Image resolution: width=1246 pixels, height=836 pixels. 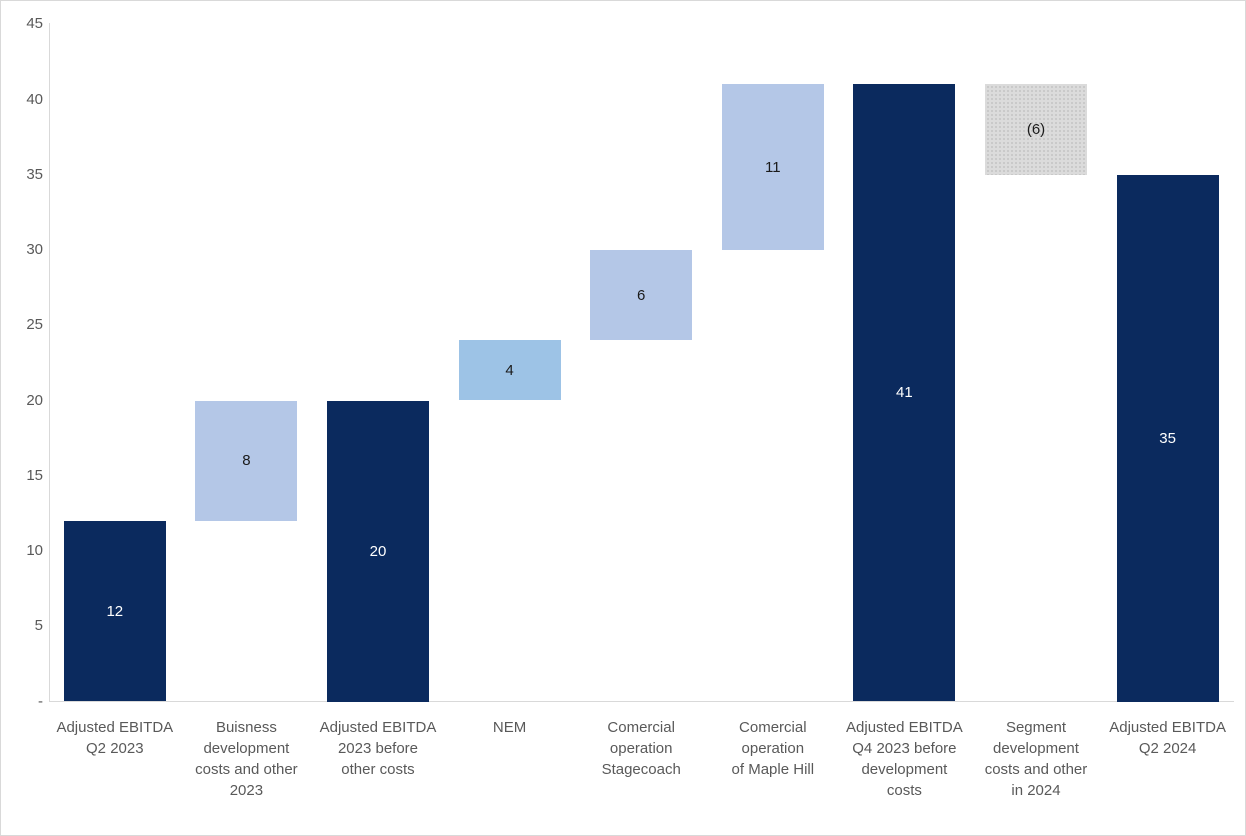 I want to click on bar-value-label-comercial-operation-stagecoach: 6, so click(x=641, y=295).